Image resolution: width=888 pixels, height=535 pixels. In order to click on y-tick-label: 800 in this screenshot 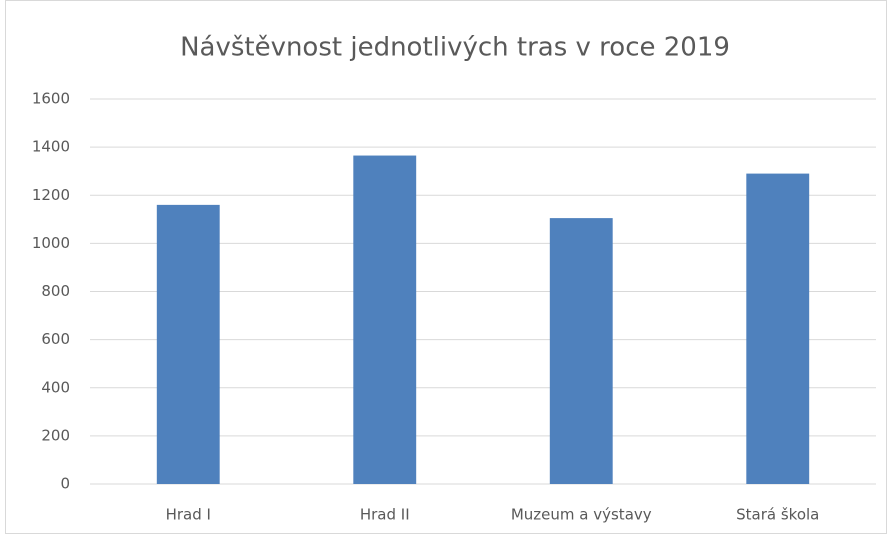, I will do `click(55, 291)`.